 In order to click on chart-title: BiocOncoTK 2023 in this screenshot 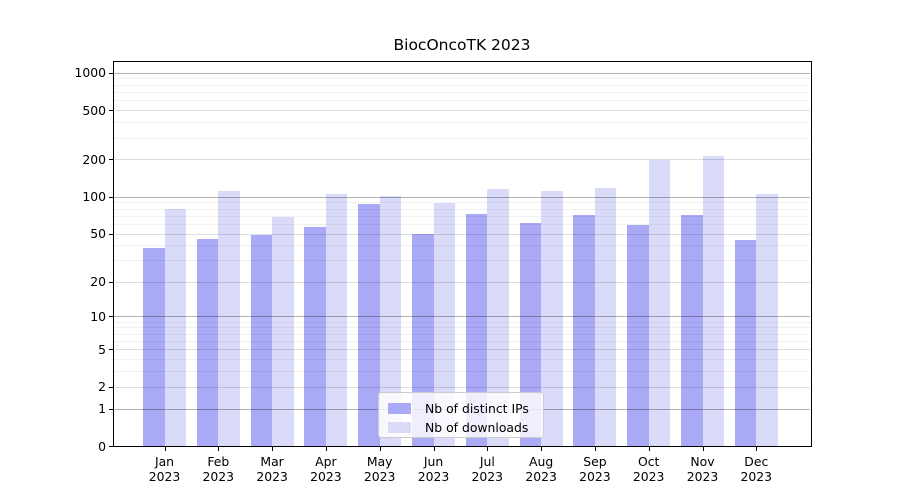, I will do `click(462, 45)`.